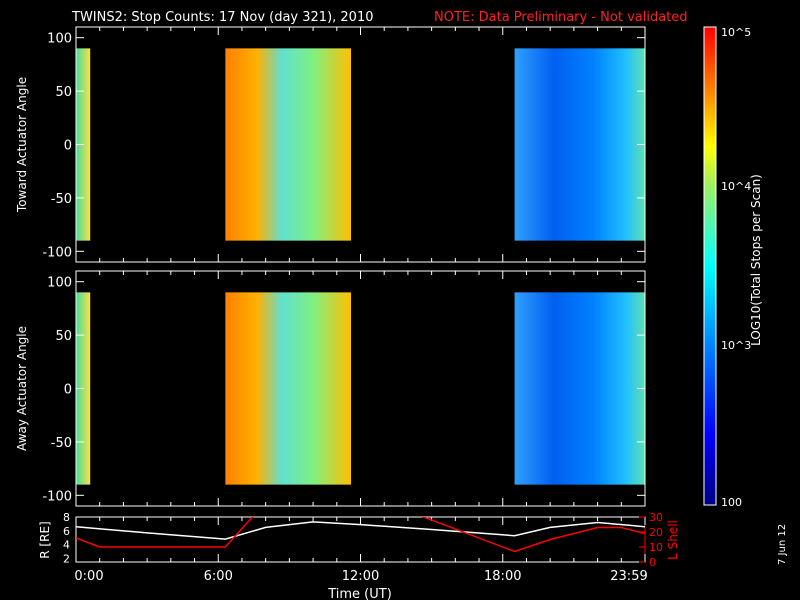 The height and width of the screenshot is (600, 800). What do you see at coordinates (66, 517) in the screenshot?
I see `r-tick-label: 8` at bounding box center [66, 517].